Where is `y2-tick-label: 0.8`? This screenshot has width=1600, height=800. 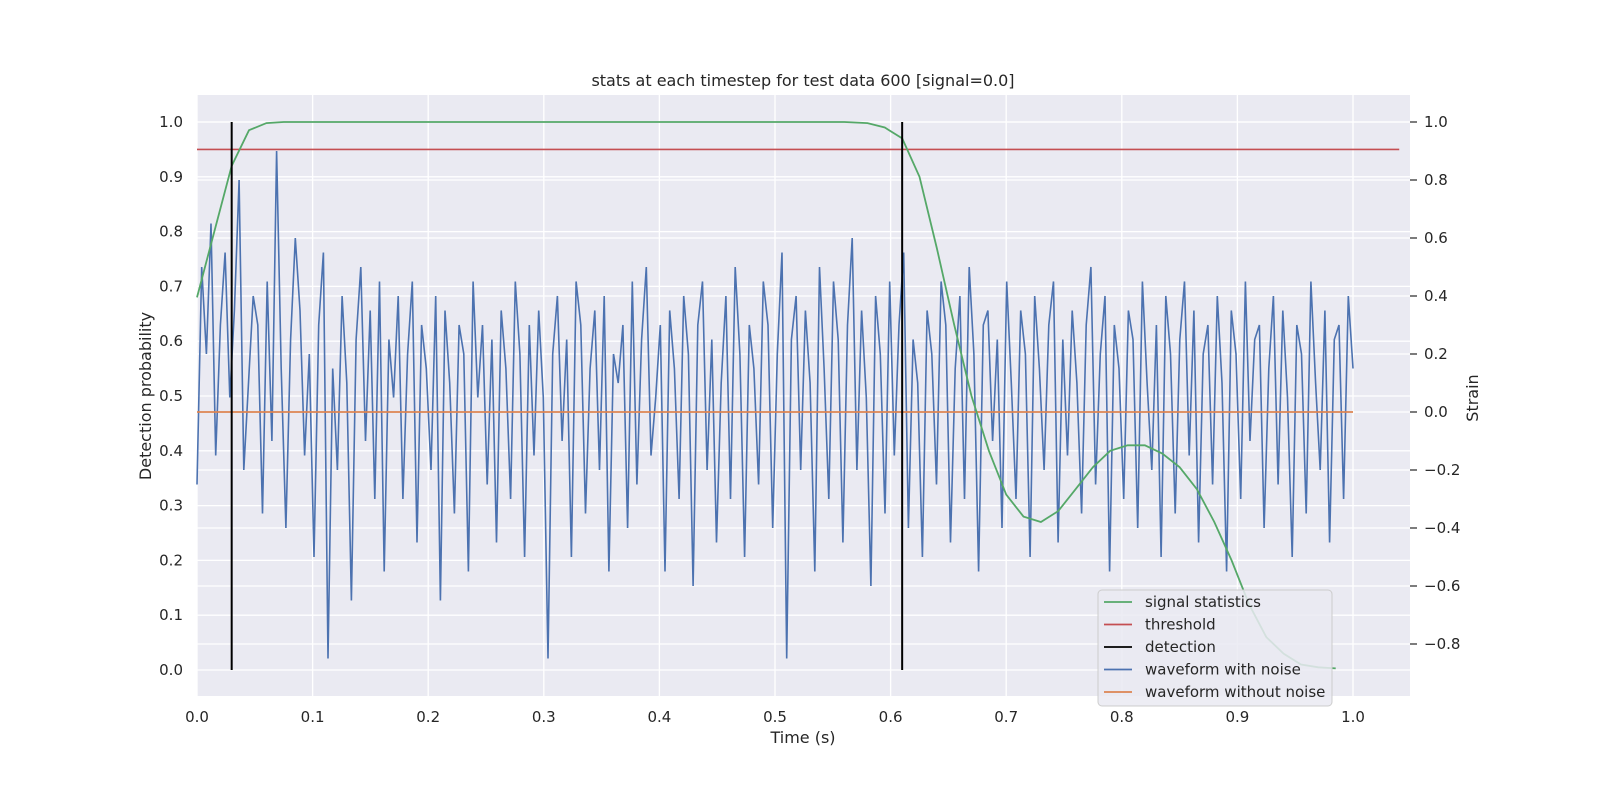 y2-tick-label: 0.8 is located at coordinates (1436, 180).